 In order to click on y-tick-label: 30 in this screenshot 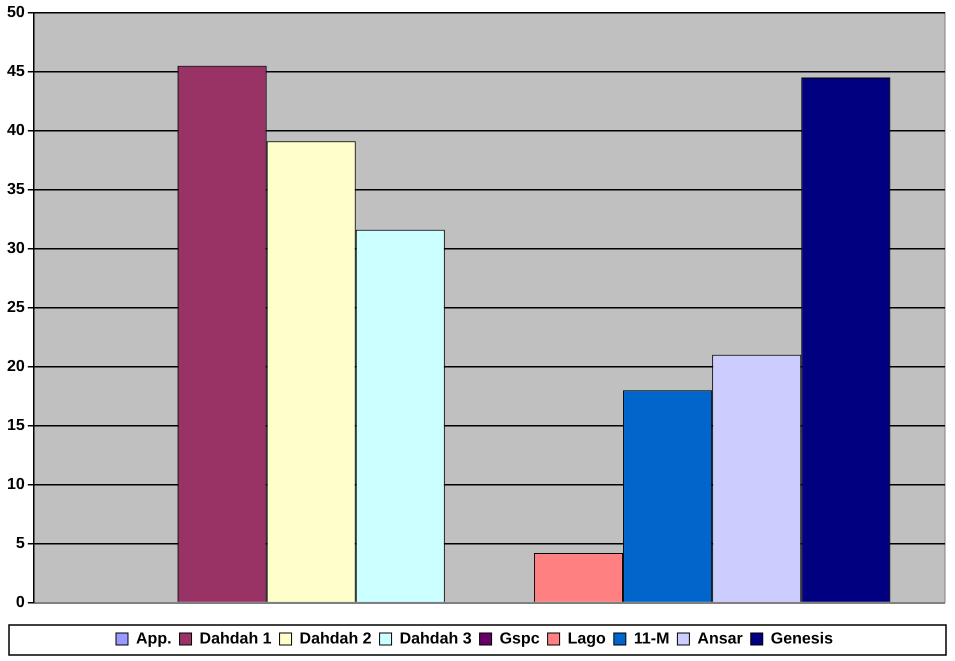, I will do `click(16, 249)`.